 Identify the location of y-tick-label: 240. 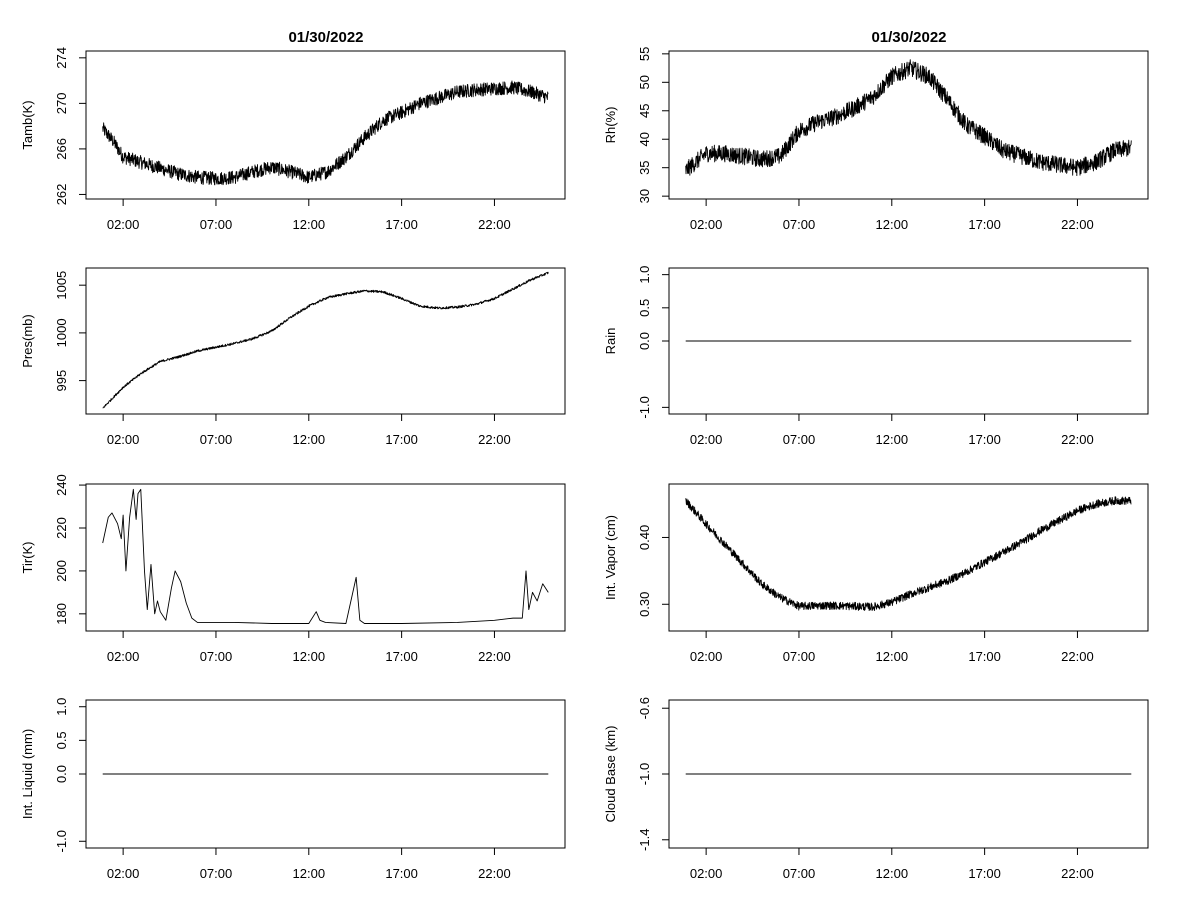
(61, 485).